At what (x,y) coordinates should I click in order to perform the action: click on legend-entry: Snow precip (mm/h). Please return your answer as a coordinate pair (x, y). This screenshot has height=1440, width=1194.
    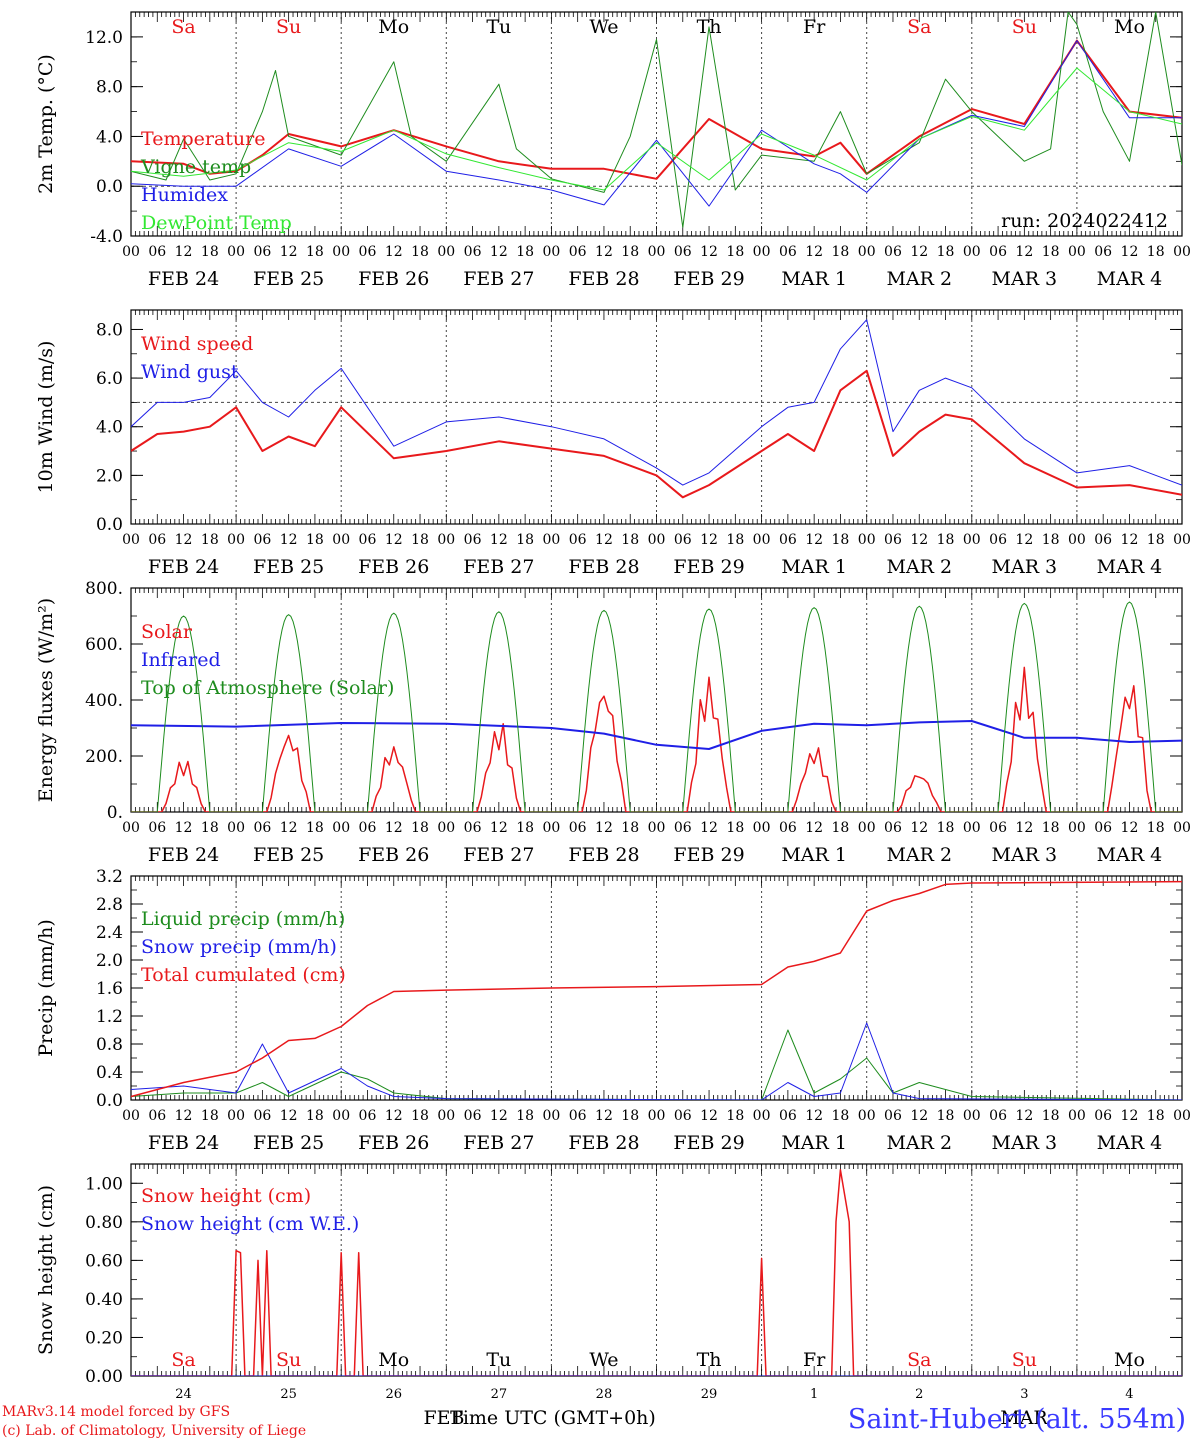
    Looking at the image, I should click on (239, 947).